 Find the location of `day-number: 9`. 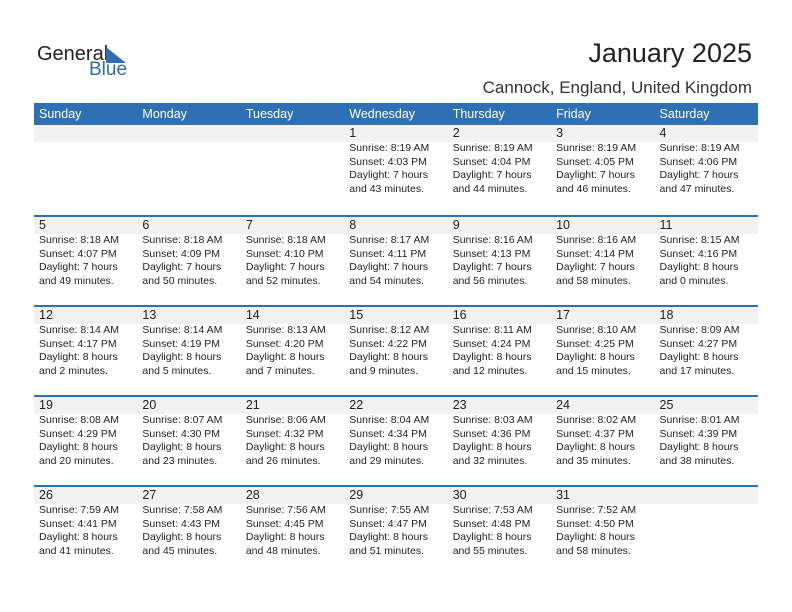

day-number: 9 is located at coordinates (456, 225).